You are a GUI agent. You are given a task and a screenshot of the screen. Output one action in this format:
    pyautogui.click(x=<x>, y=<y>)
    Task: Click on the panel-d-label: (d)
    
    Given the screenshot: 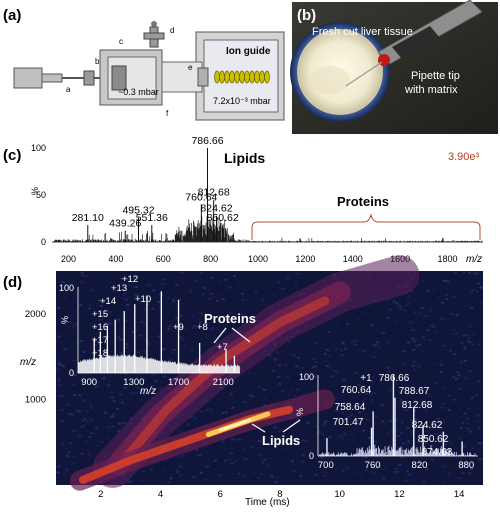 What is the action you would take?
    pyautogui.click(x=12, y=282)
    